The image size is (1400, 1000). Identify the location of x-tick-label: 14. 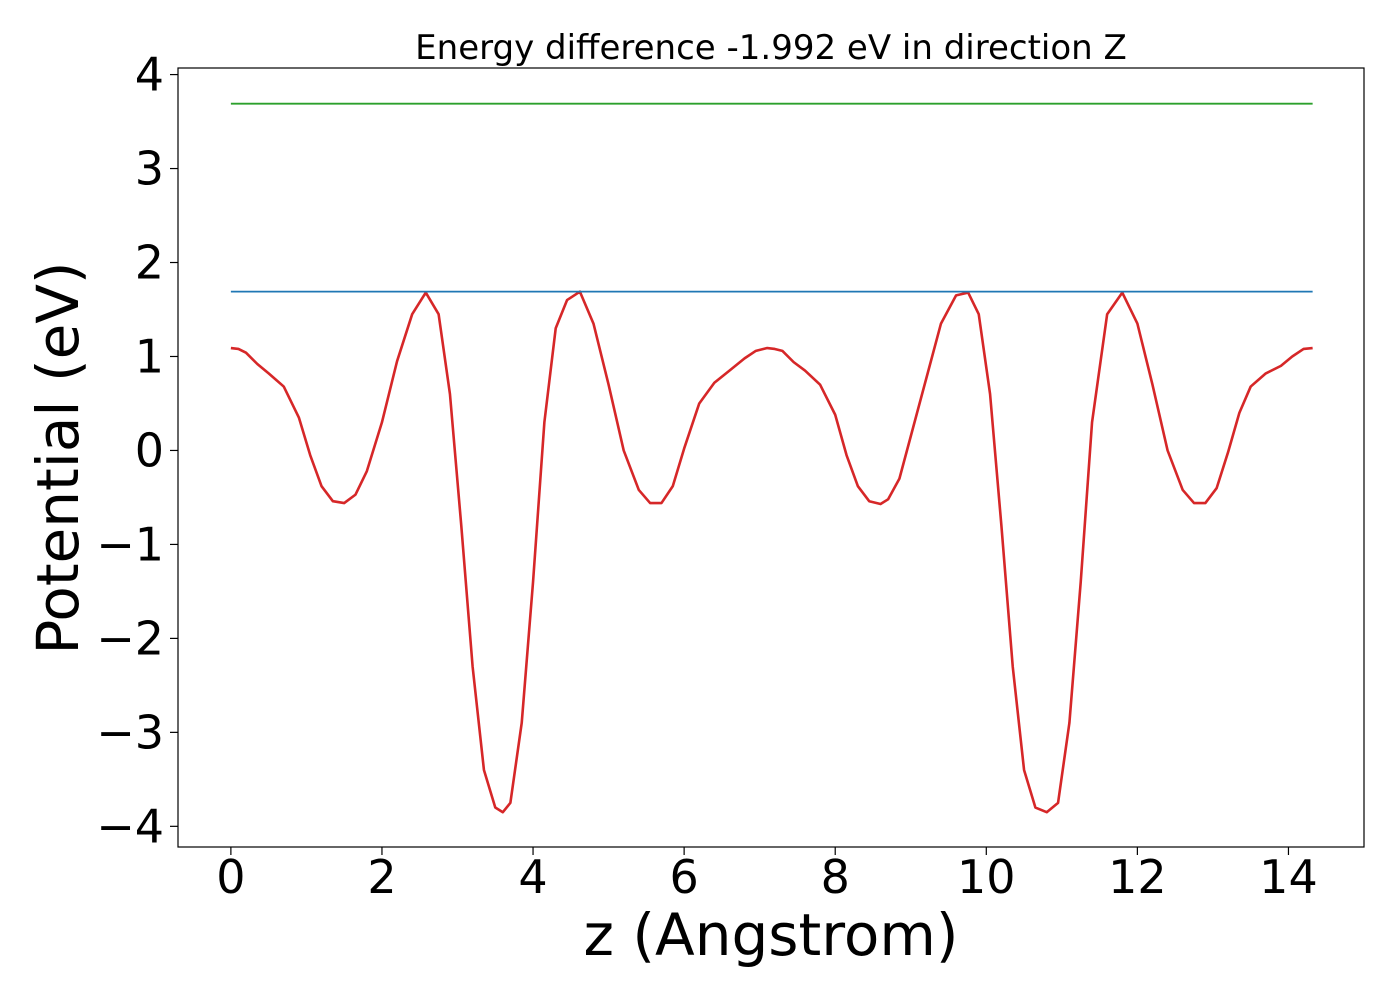
(1288, 877).